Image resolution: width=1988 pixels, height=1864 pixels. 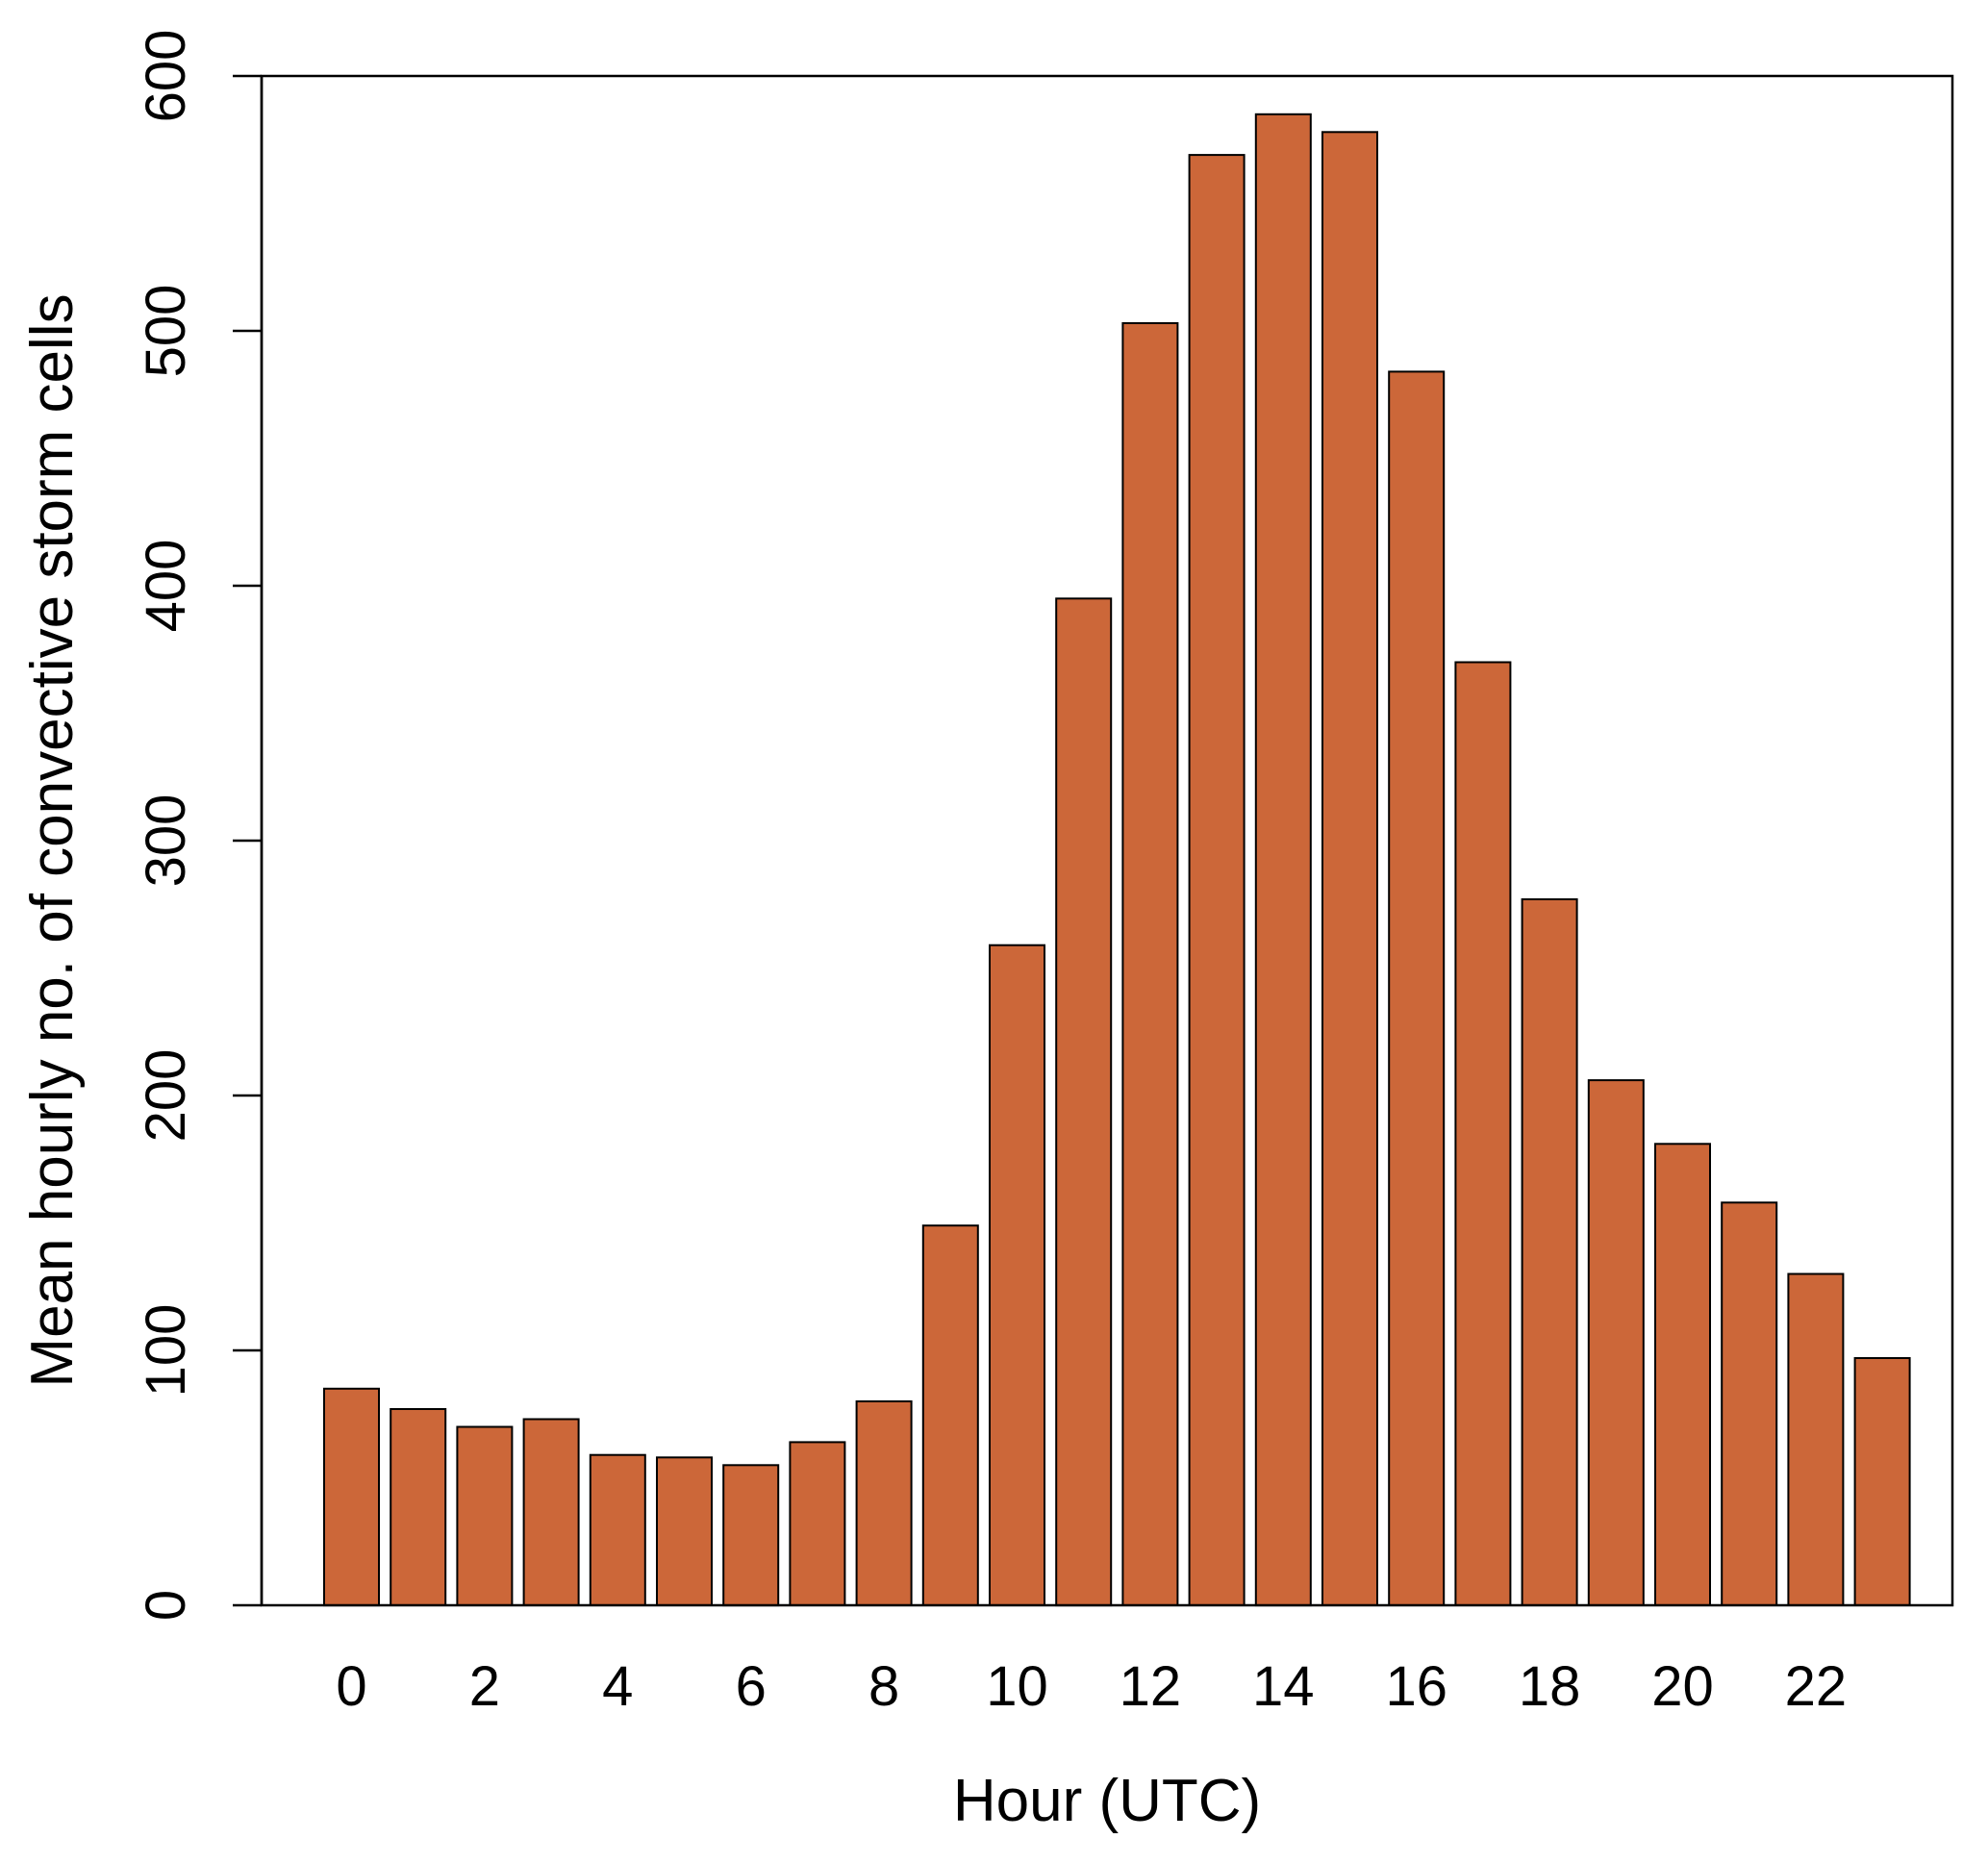 I want to click on x-tick-label-16: 16, so click(x=1416, y=1686).